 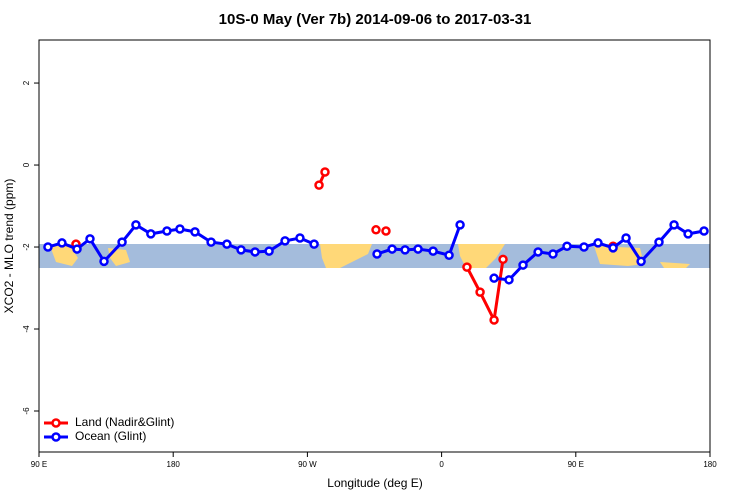 I want to click on y-tick-label: -4, so click(x=26, y=329).